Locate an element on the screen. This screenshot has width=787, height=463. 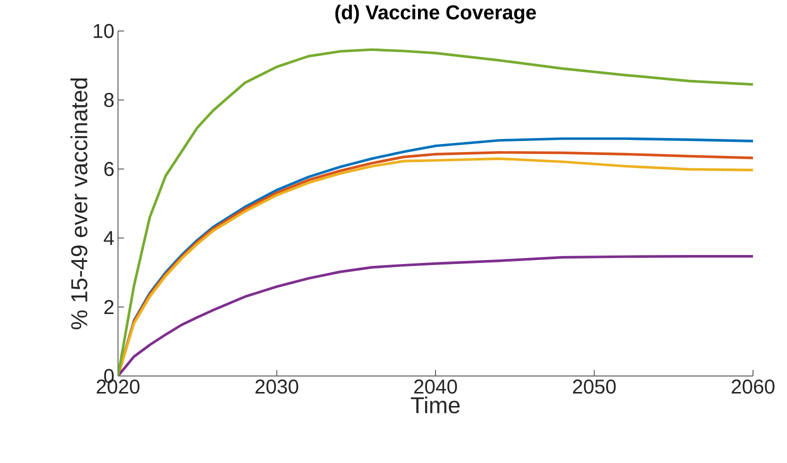
x-tick-label: 2040 is located at coordinates (435, 387).